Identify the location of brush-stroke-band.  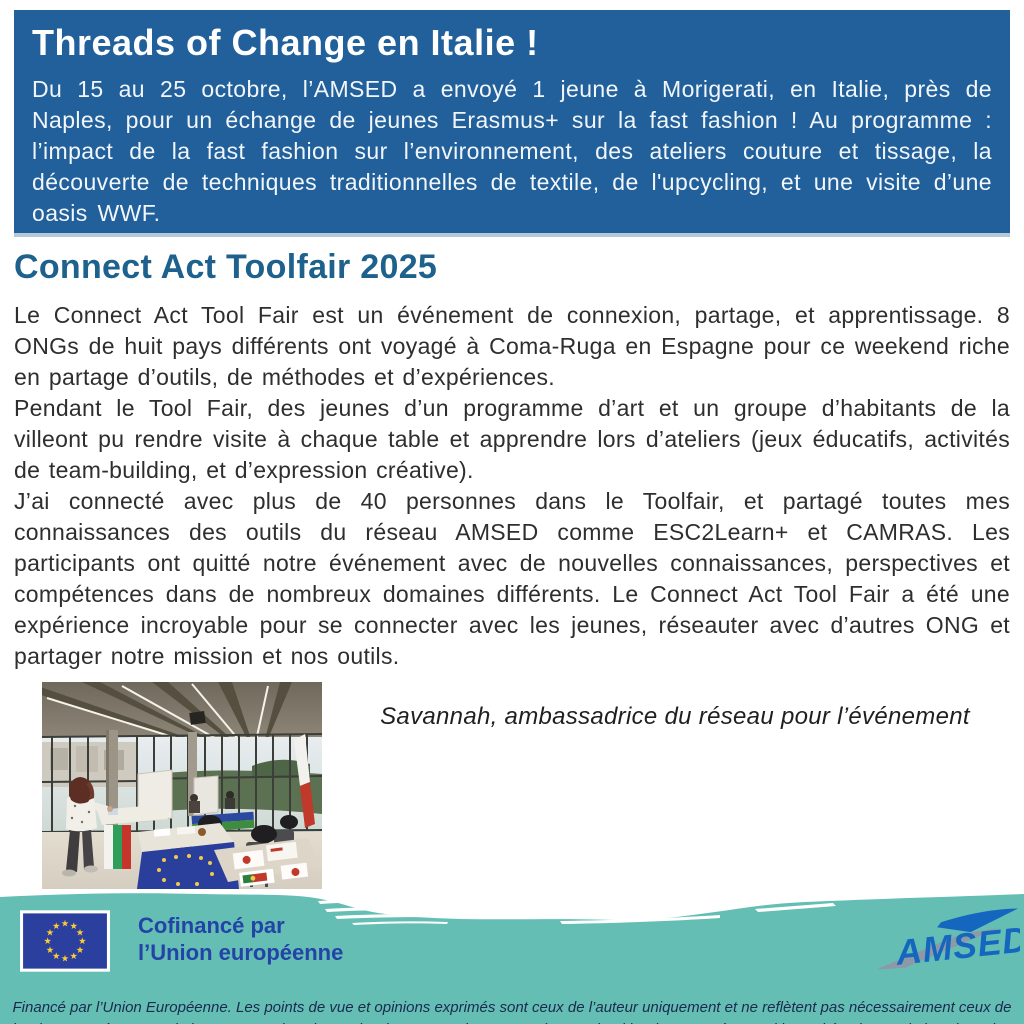
(512, 958).